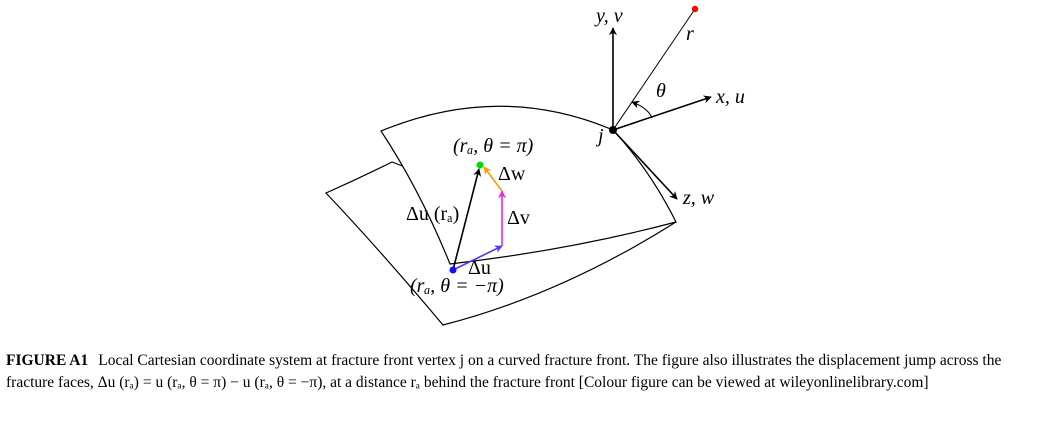 The width and height of the screenshot is (1053, 427). Describe the element at coordinates (518, 218) in the screenshot. I see `dv-label: Δv` at that location.